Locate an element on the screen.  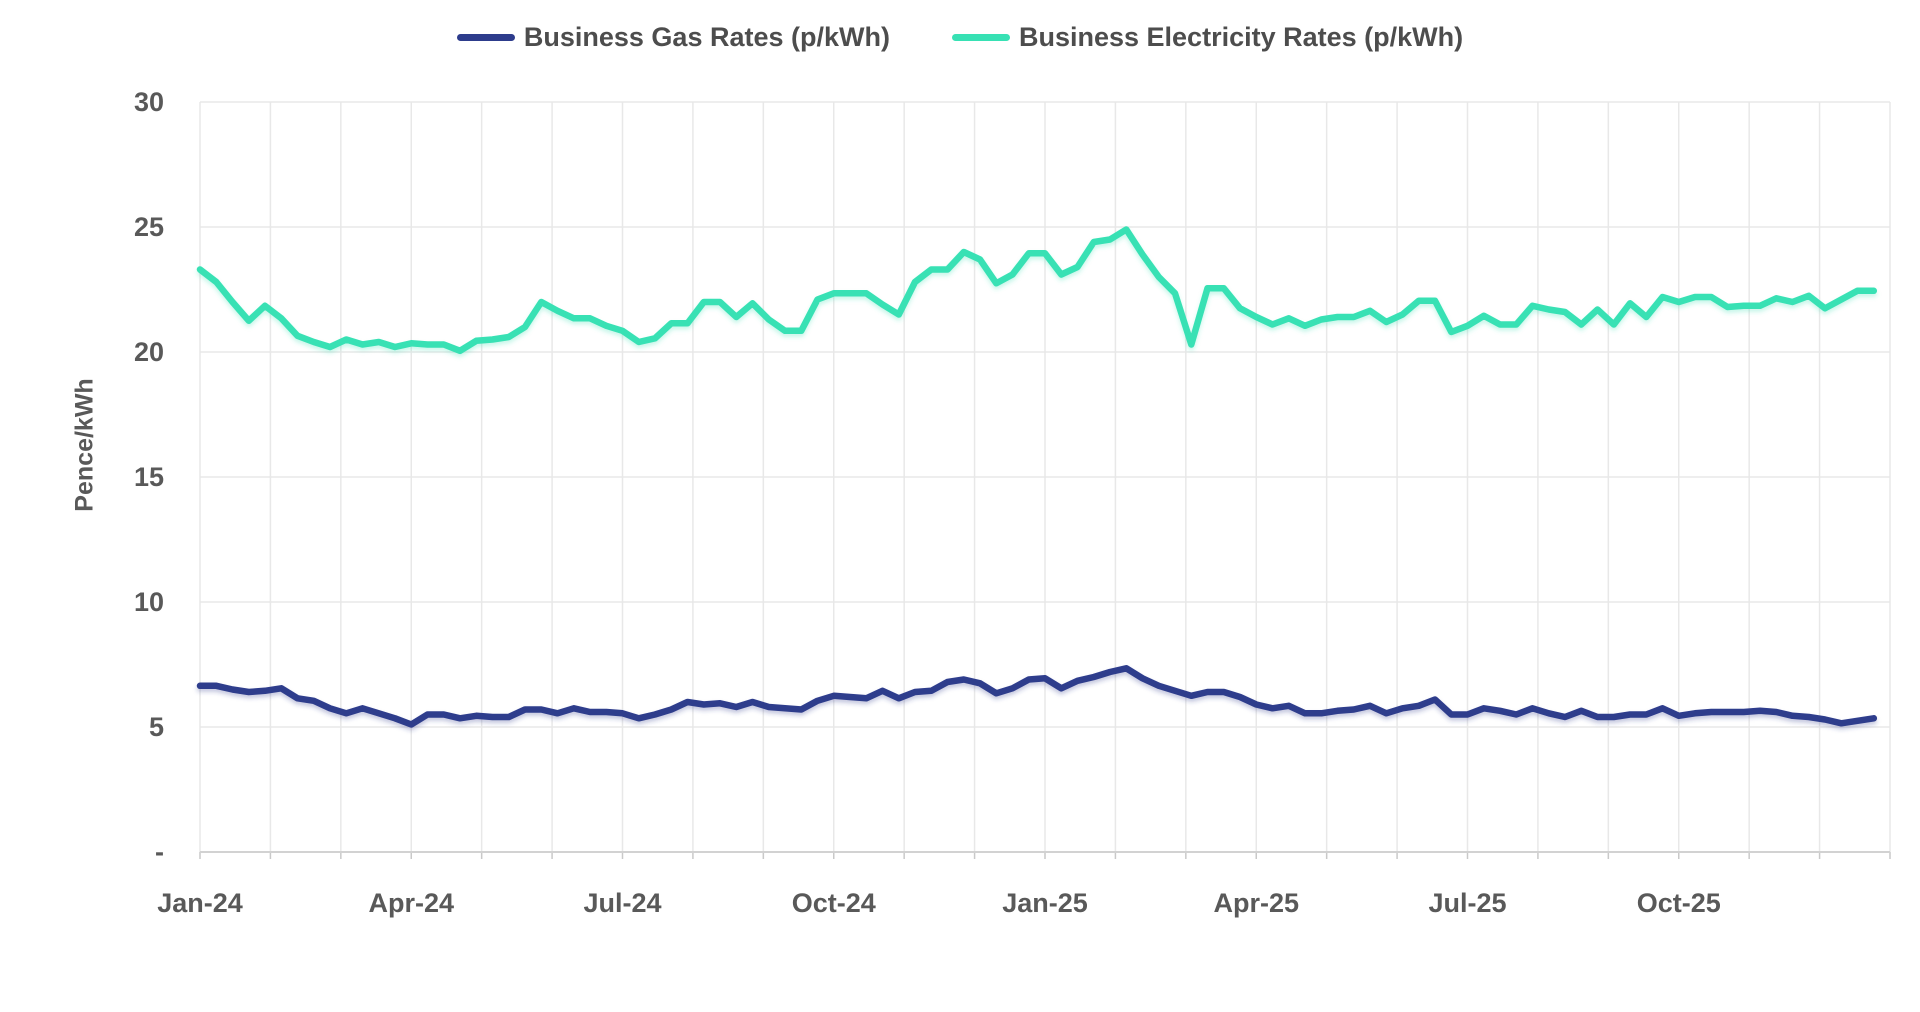
legend-item-electricity: Business Electricity Rates (p/kWh) is located at coordinates (1207, 37).